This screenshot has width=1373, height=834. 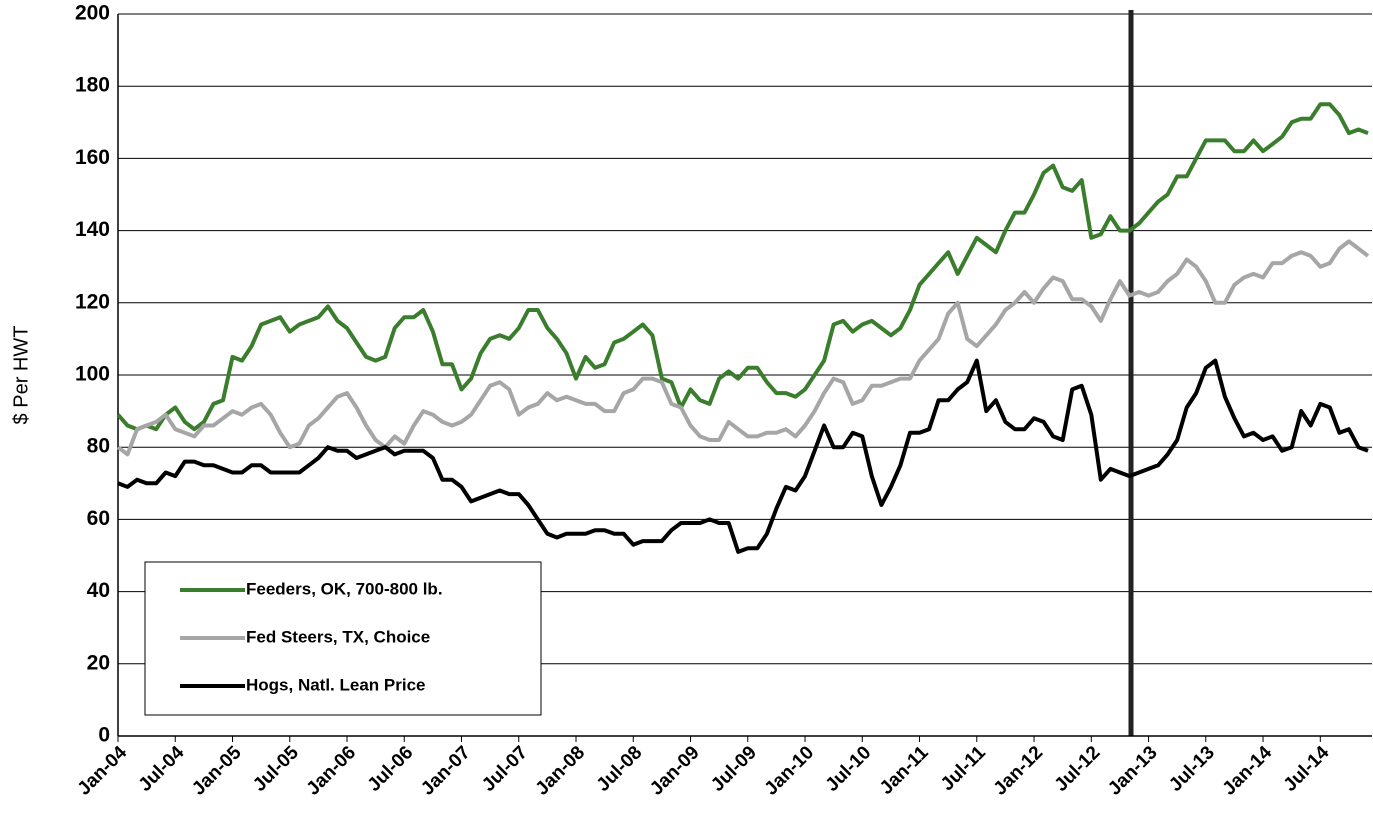 I want to click on x-tick-label: Jan-13, so click(x=1132, y=770).